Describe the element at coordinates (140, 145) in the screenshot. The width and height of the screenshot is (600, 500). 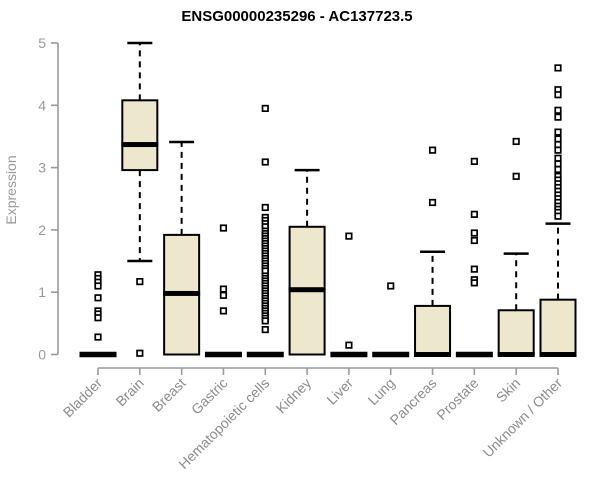
I see `median-brain` at that location.